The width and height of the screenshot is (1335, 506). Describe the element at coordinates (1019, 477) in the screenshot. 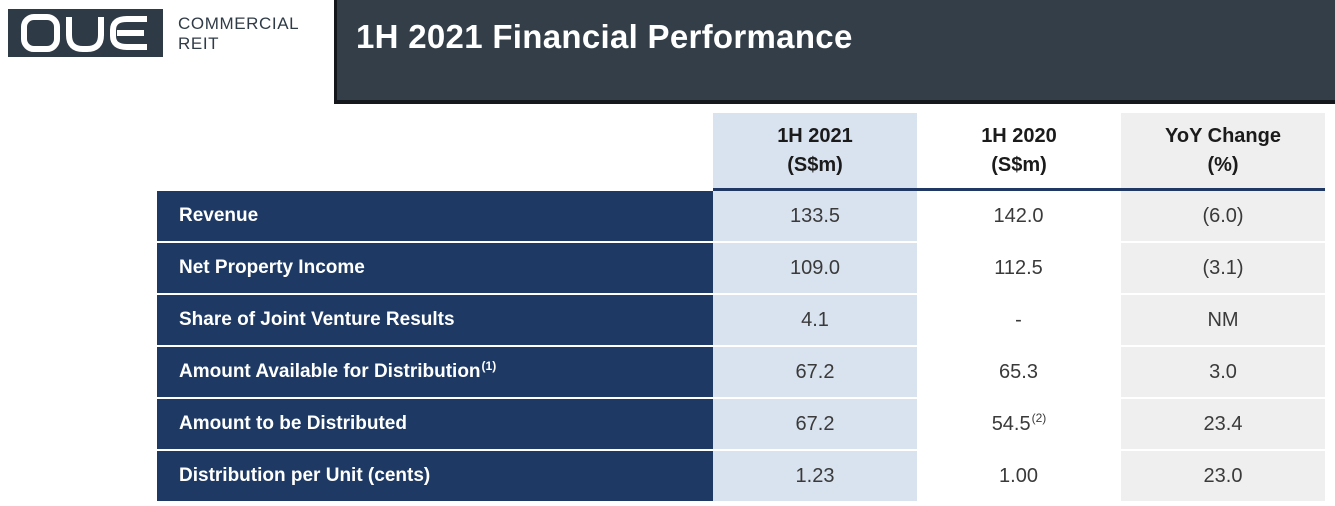

I see `value-1h2020: 1.00` at that location.